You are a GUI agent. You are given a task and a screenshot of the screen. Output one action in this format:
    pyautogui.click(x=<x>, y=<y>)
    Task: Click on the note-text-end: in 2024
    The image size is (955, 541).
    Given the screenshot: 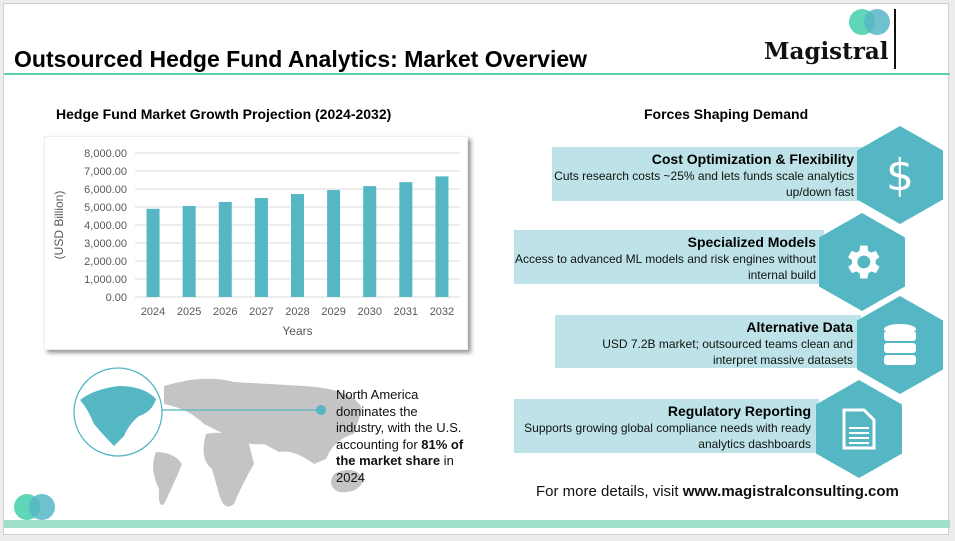 What is the action you would take?
    pyautogui.click(x=395, y=469)
    